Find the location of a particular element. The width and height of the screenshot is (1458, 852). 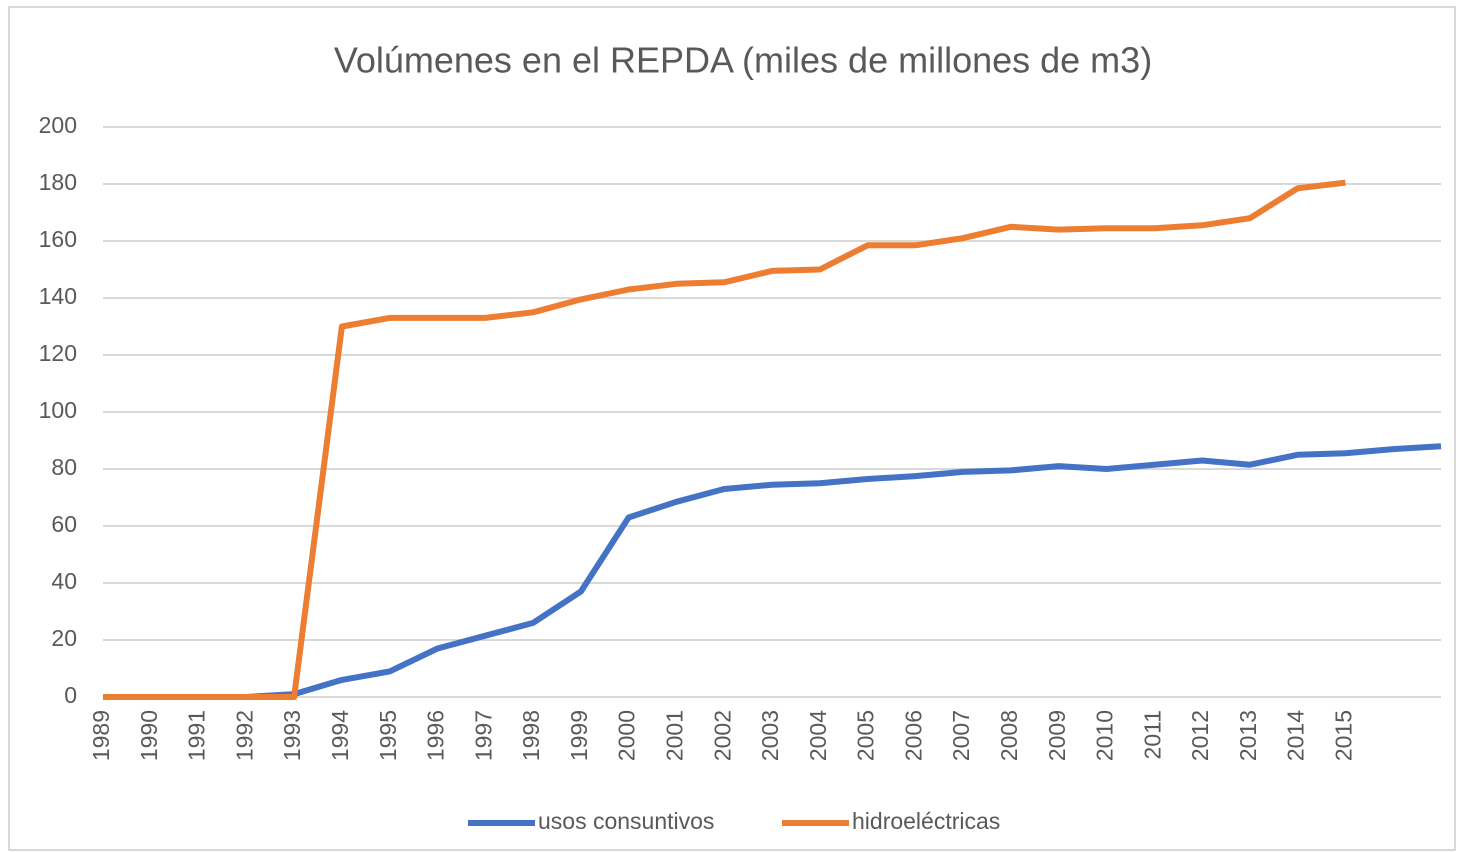

x-tick-label: 2009 is located at coordinates (1057, 735).